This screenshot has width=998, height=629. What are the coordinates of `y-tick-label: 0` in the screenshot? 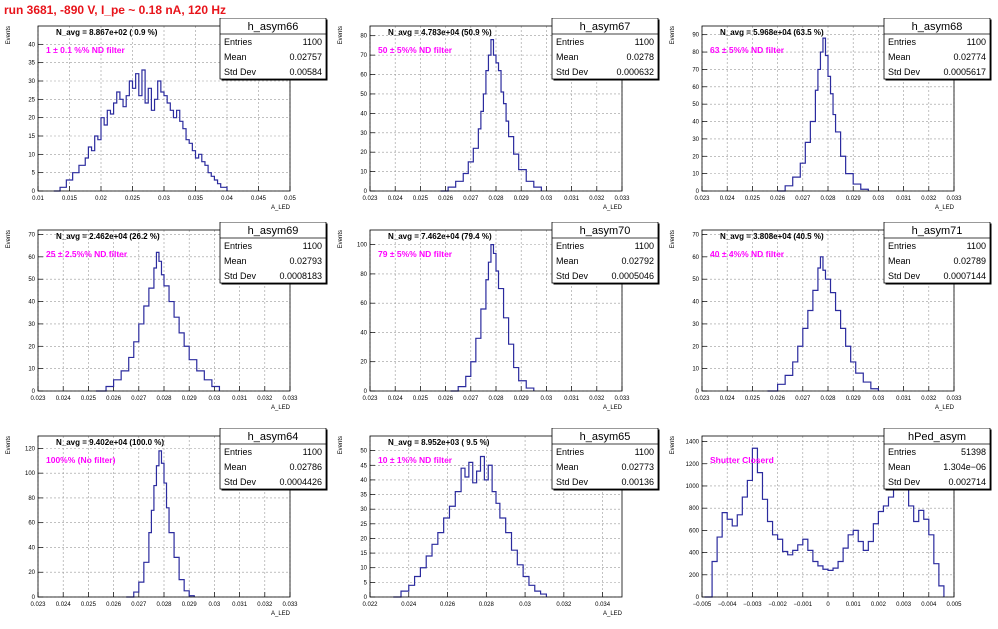 It's located at (366, 392).